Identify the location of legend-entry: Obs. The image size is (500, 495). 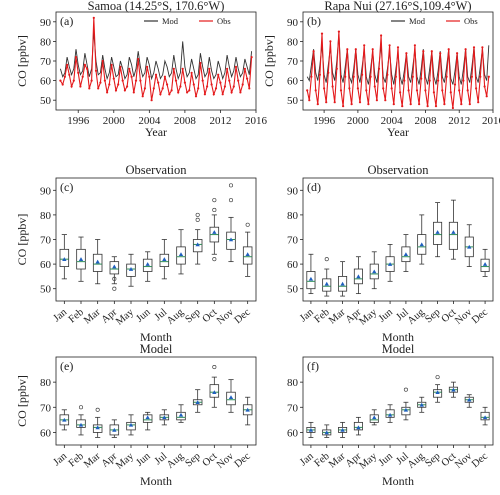
(471, 21).